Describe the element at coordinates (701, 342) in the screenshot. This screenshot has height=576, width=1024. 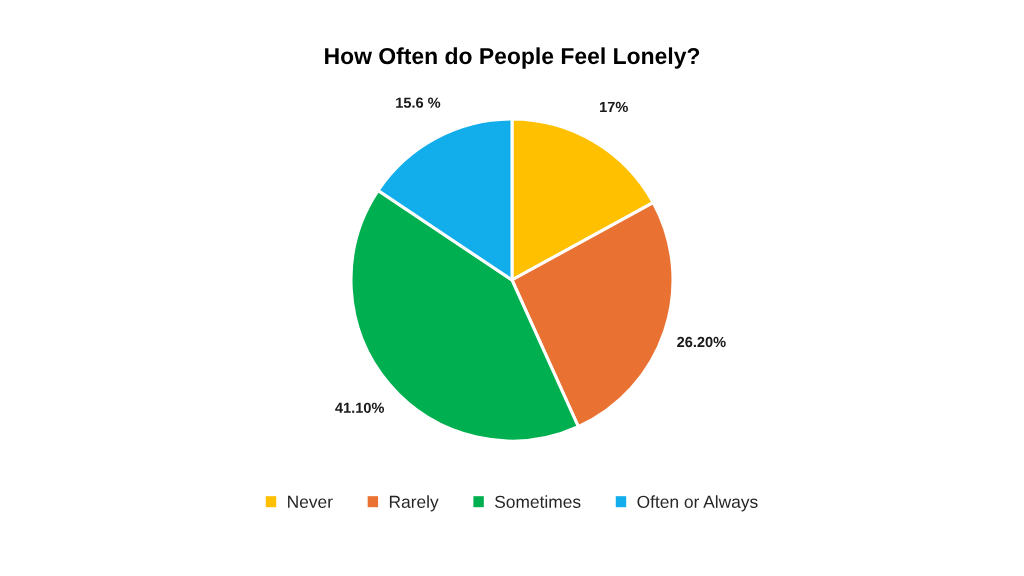
I see `data-label: 26.20%` at that location.